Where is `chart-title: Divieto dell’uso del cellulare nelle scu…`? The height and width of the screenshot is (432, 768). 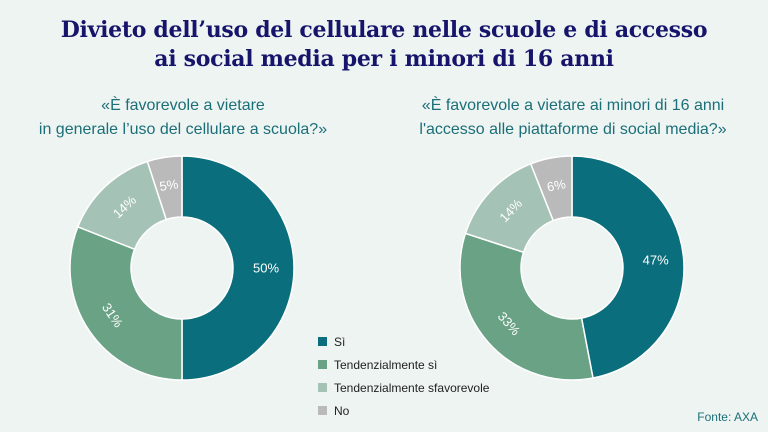 chart-title: Divieto dell’uso del cellulare nelle scu… is located at coordinates (384, 45).